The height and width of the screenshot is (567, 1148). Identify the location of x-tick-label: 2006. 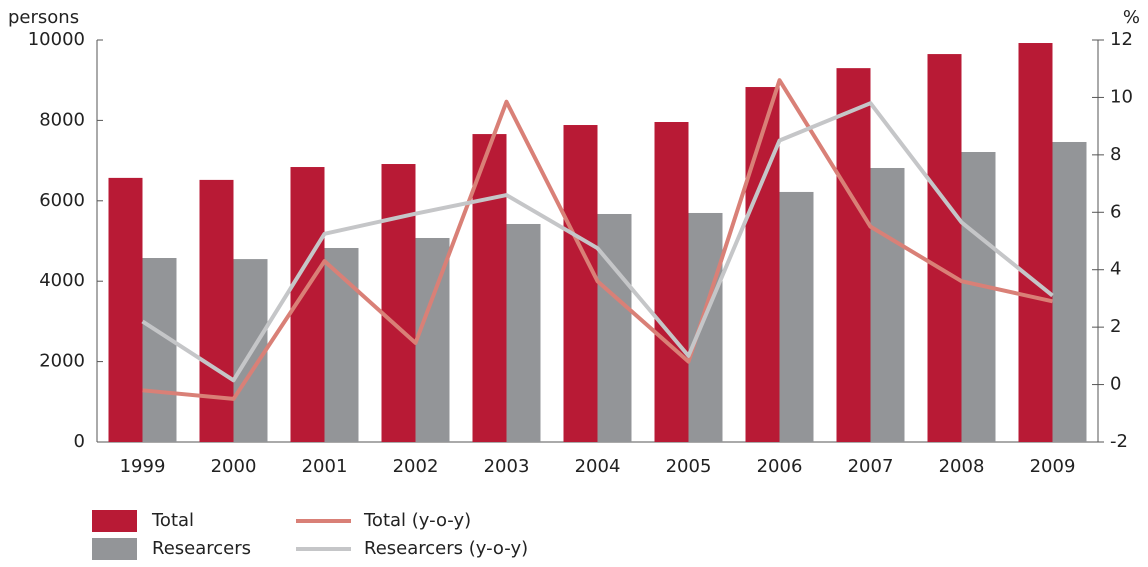
(780, 466).